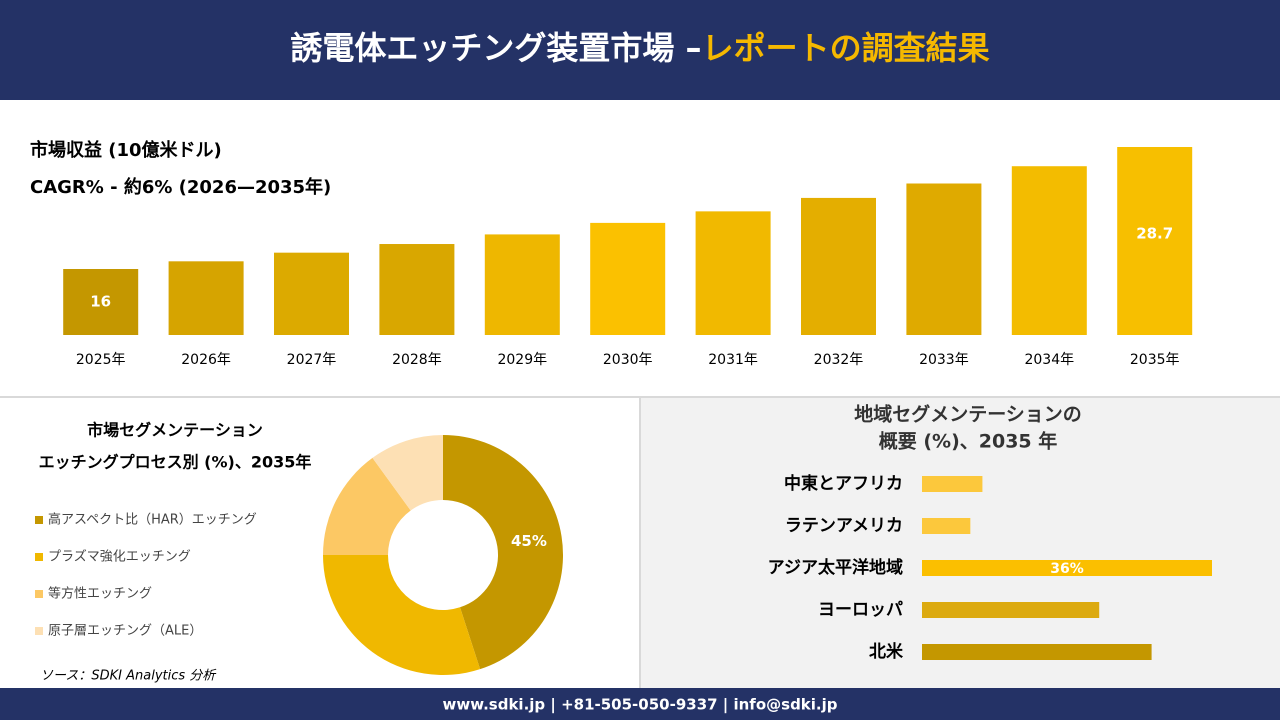 This screenshot has height=720, width=1280. Describe the element at coordinates (844, 526) in the screenshot. I see `y-tick-label: ラテンアメリカ` at that location.